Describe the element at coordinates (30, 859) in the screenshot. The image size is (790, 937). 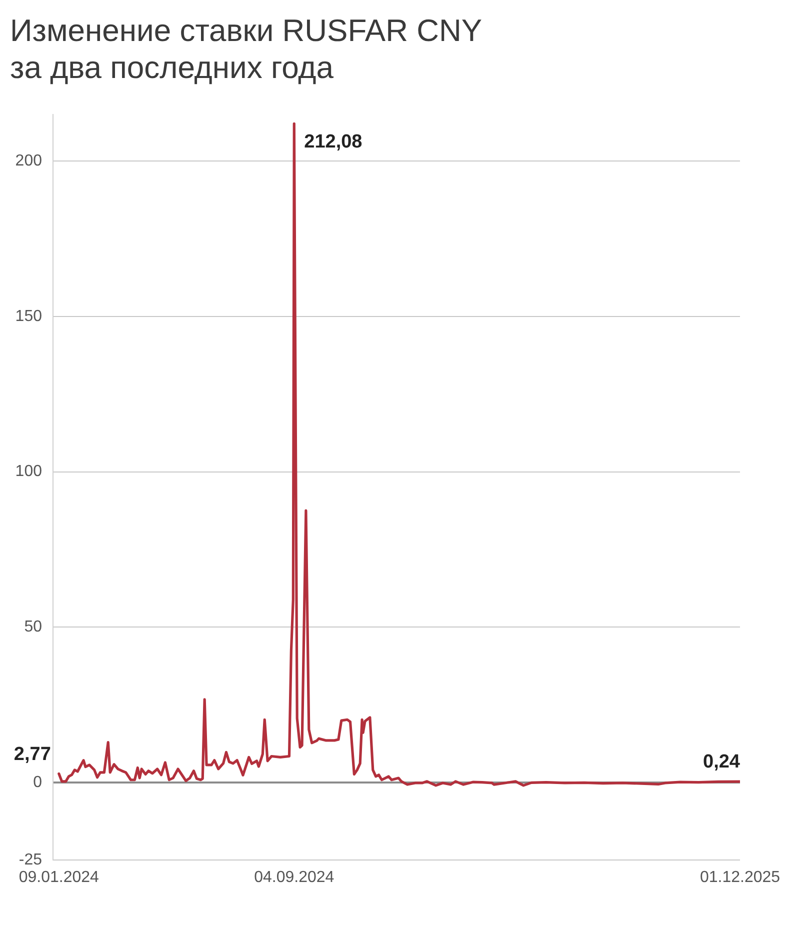
I see `y-tick-label: -25` at that location.